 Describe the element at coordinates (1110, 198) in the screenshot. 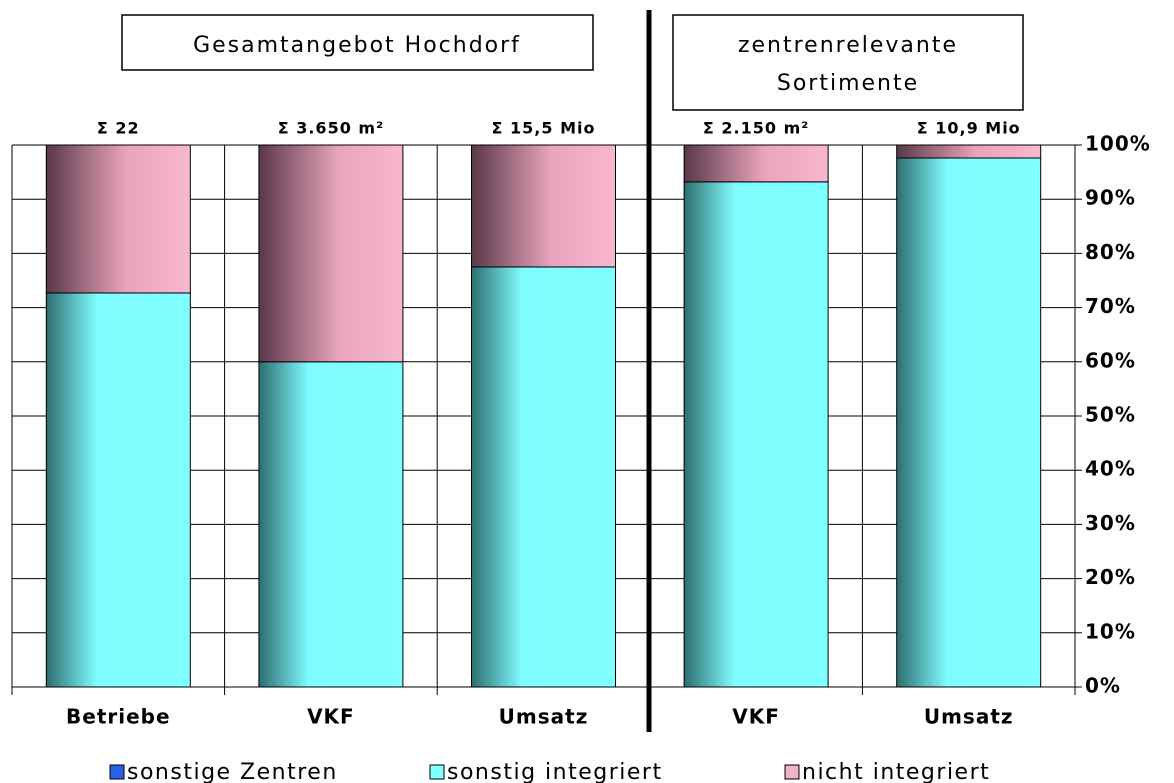

I see `y-tick-label: 90%` at that location.